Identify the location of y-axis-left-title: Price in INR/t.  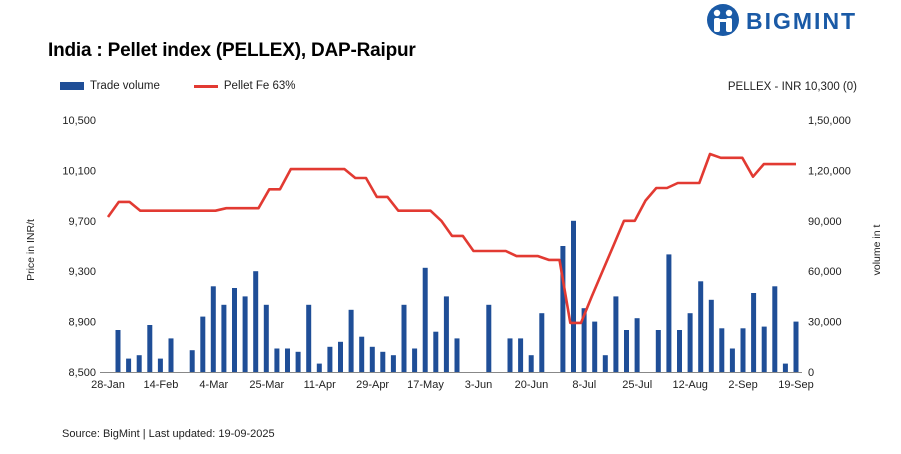
(31, 250).